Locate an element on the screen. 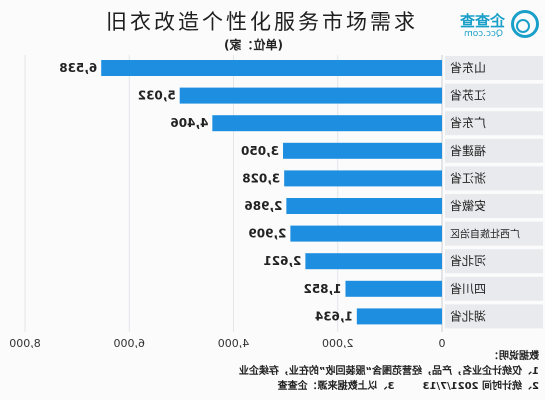 Image resolution: width=545 pixels, height=400 pixels. unit-label: (单位：家) is located at coordinates (253, 44).